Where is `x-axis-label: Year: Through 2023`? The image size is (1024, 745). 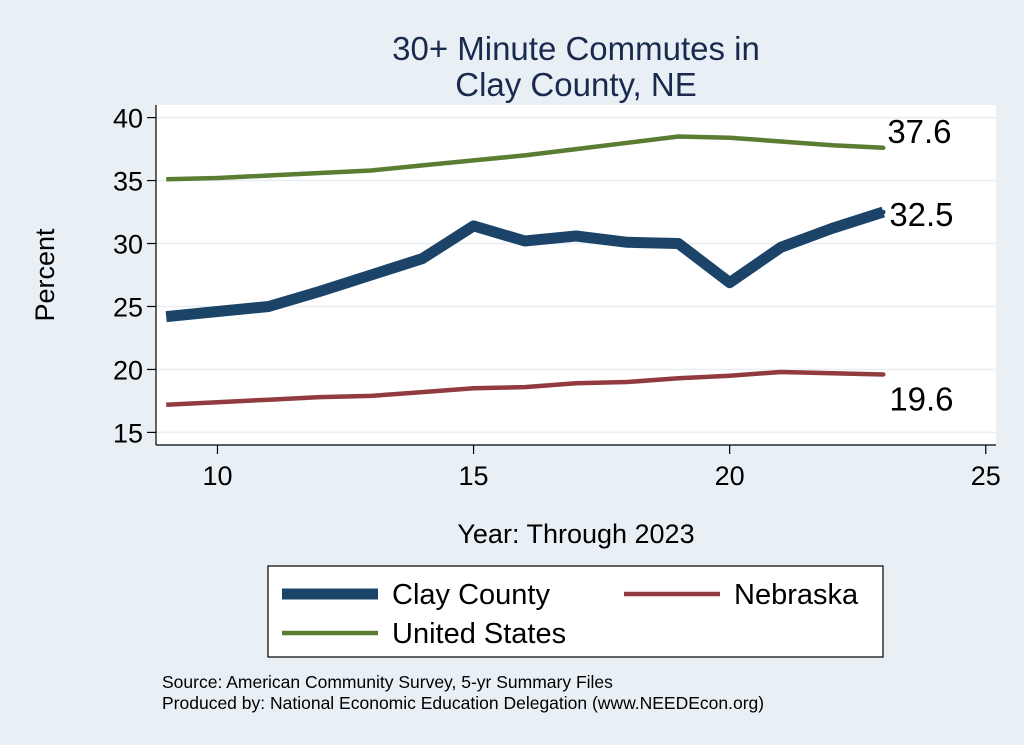 x-axis-label: Year: Through 2023 is located at coordinates (575, 534).